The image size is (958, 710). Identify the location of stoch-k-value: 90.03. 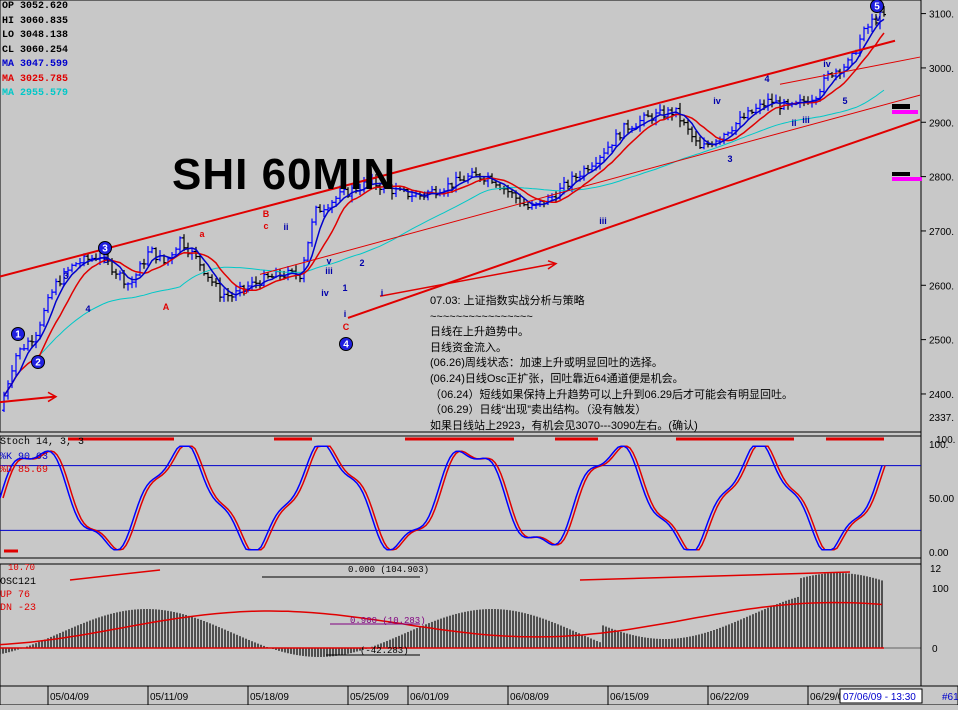
(33, 457).